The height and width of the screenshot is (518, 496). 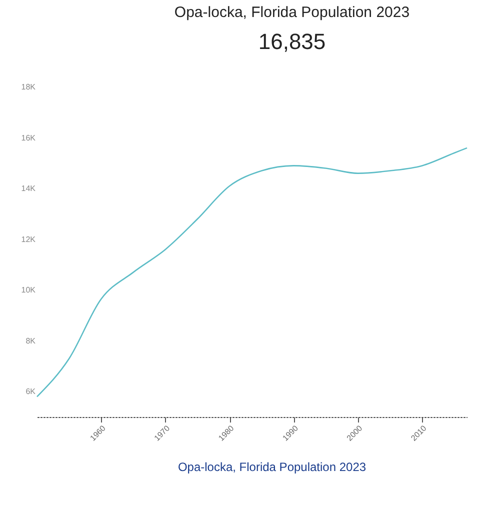 What do you see at coordinates (292, 12) in the screenshot?
I see `chart-title: Opa-locka, Florida Population 2023` at bounding box center [292, 12].